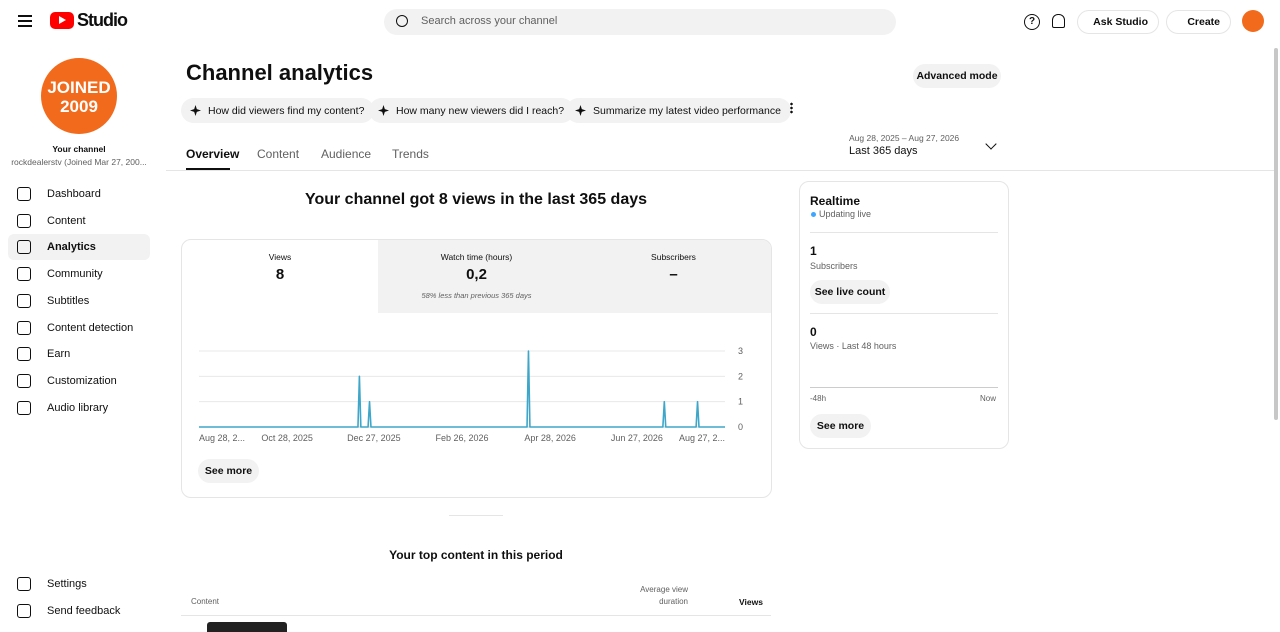 Image resolution: width=1280 pixels, height=632 pixels. I want to click on channel-label: Your channel, so click(79, 149).